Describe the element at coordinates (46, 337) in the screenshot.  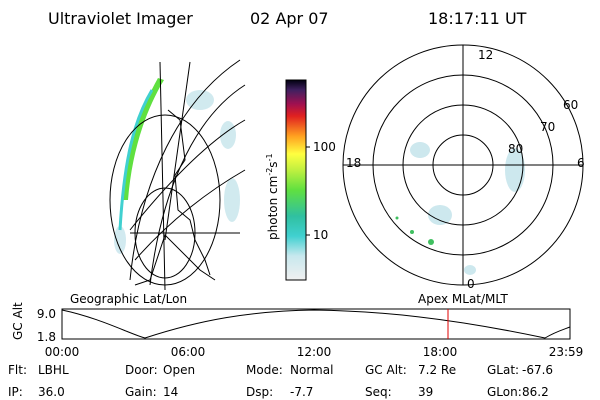
I see `timeline-y-tick: 1.8` at that location.